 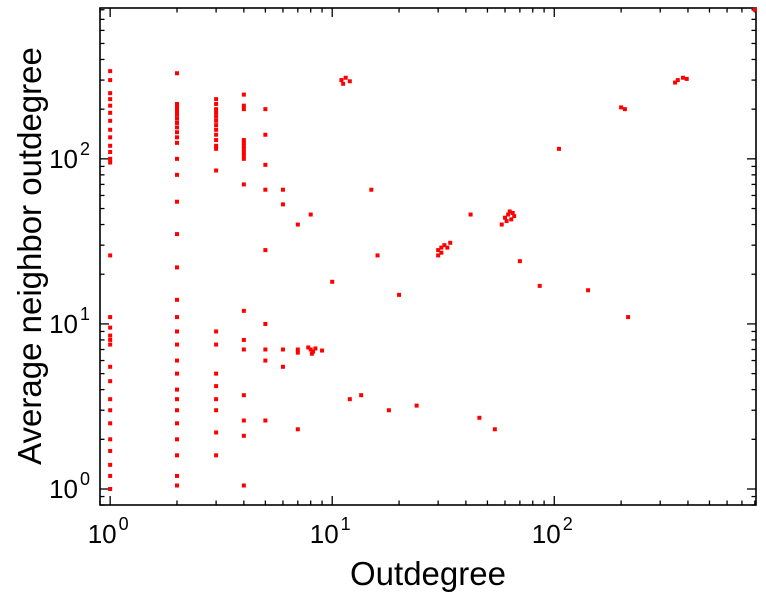 What do you see at coordinates (330, 531) in the screenshot?
I see `x-tick-label: 10 1` at bounding box center [330, 531].